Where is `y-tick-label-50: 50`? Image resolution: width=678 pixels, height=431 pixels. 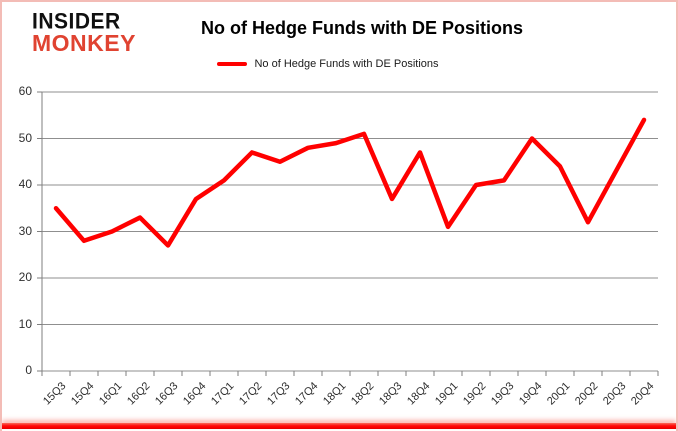
y-tick-label-50: 50 is located at coordinates (25, 137).